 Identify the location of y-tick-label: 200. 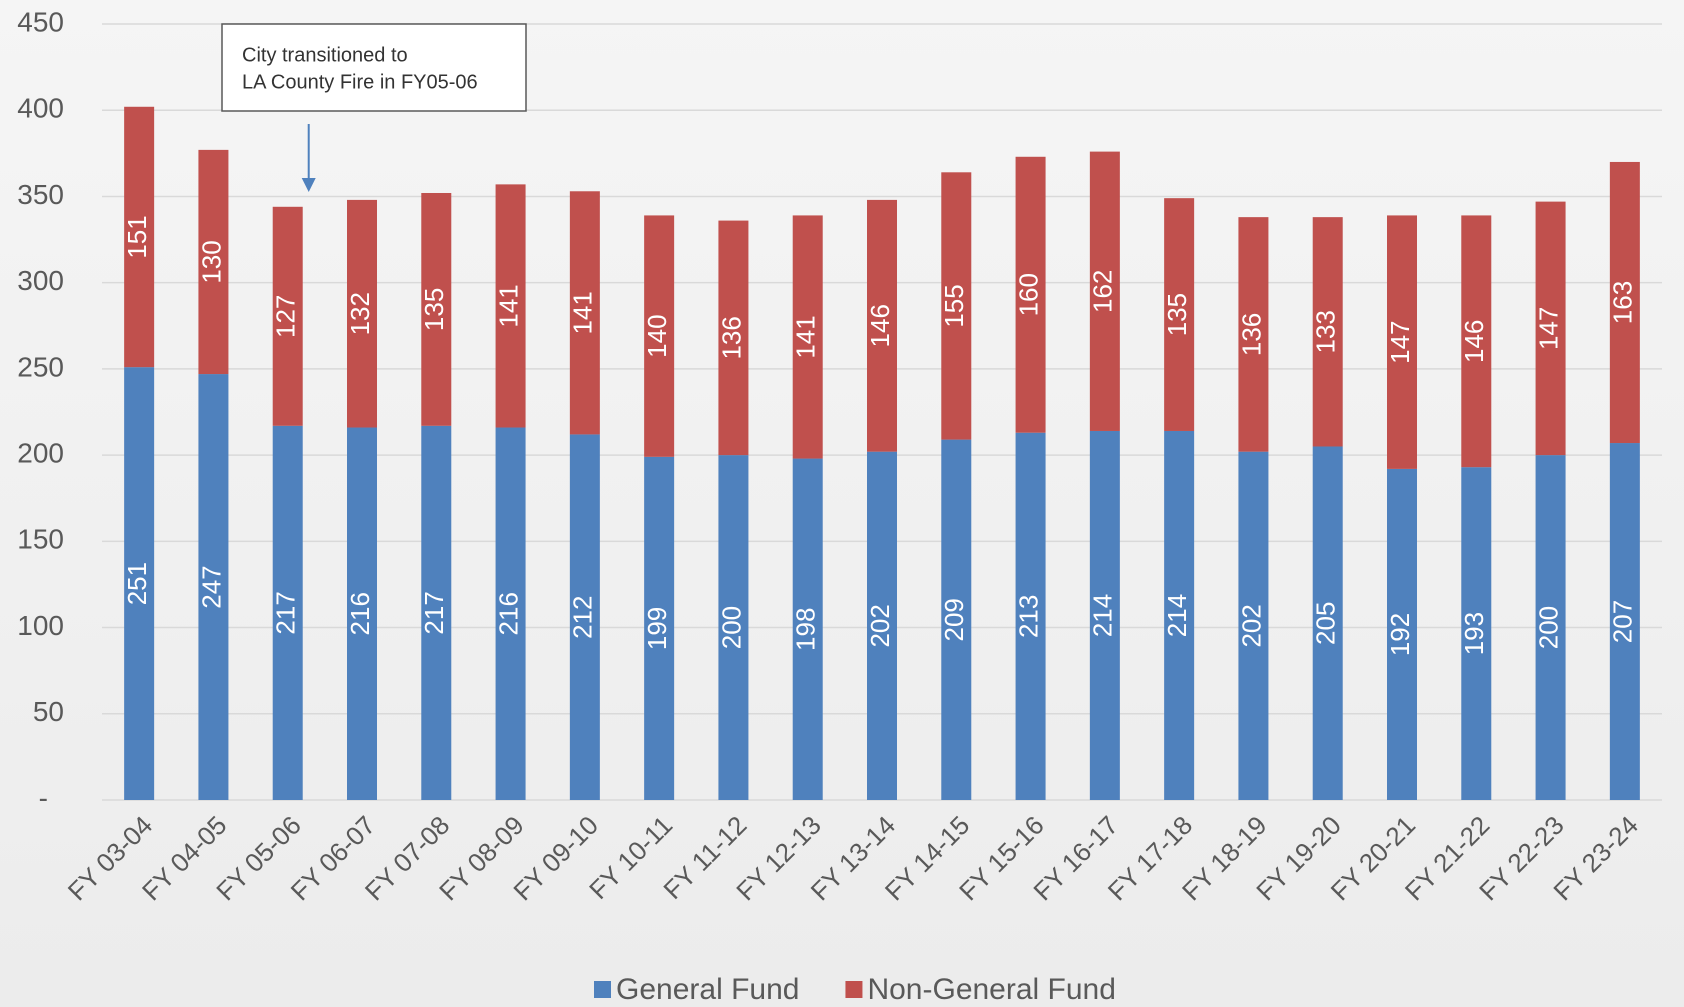
(40, 453).